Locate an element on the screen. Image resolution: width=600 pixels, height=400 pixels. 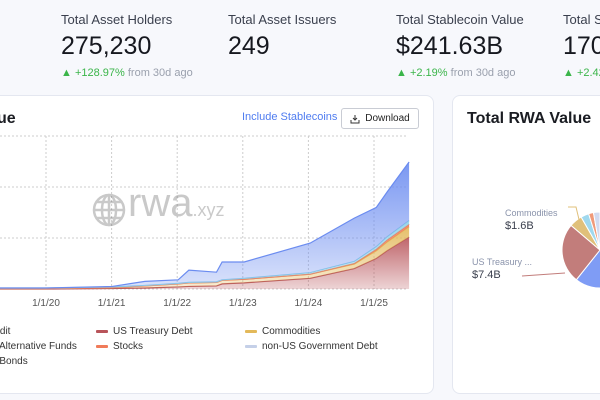
legend-item: e Bonds is located at coordinates (14, 361).